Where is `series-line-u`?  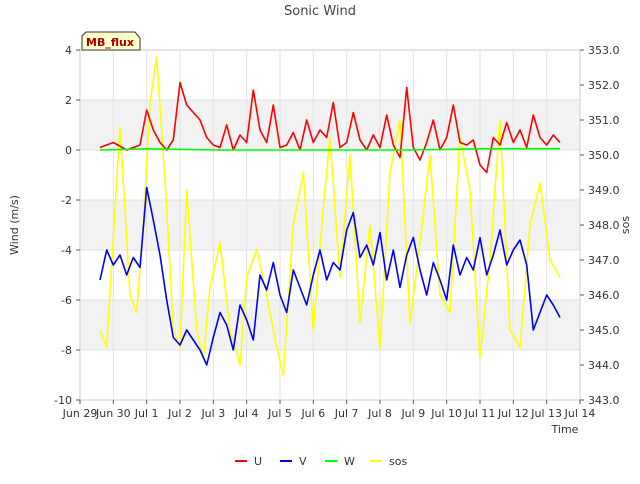 series-line-u is located at coordinates (330, 127).